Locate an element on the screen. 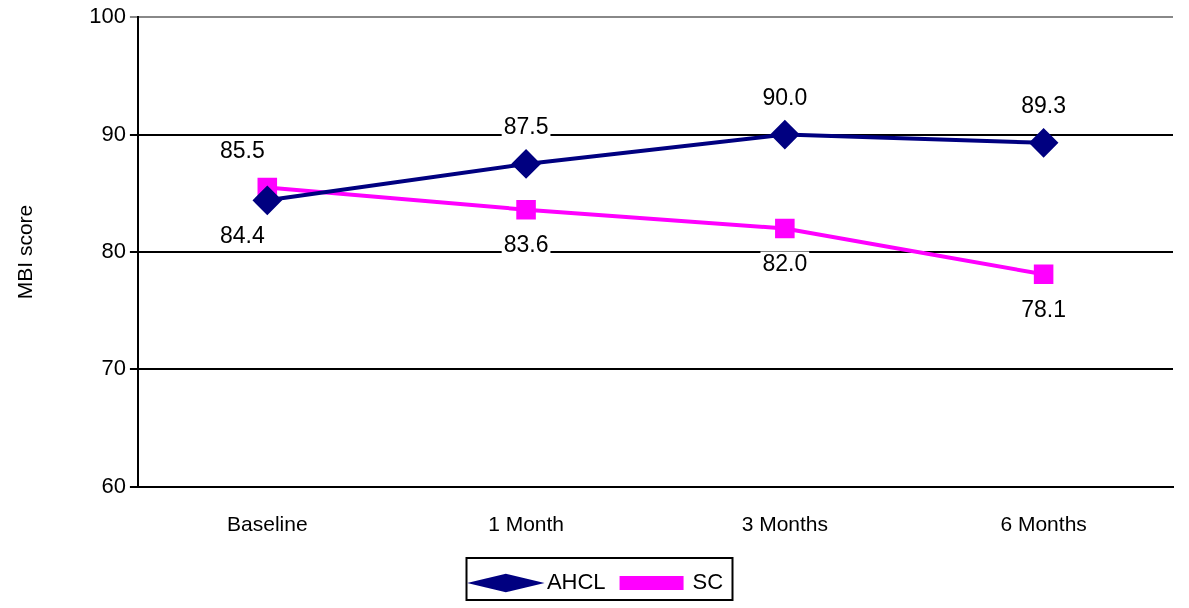  y-tick-label: 90 is located at coordinates (113, 133).